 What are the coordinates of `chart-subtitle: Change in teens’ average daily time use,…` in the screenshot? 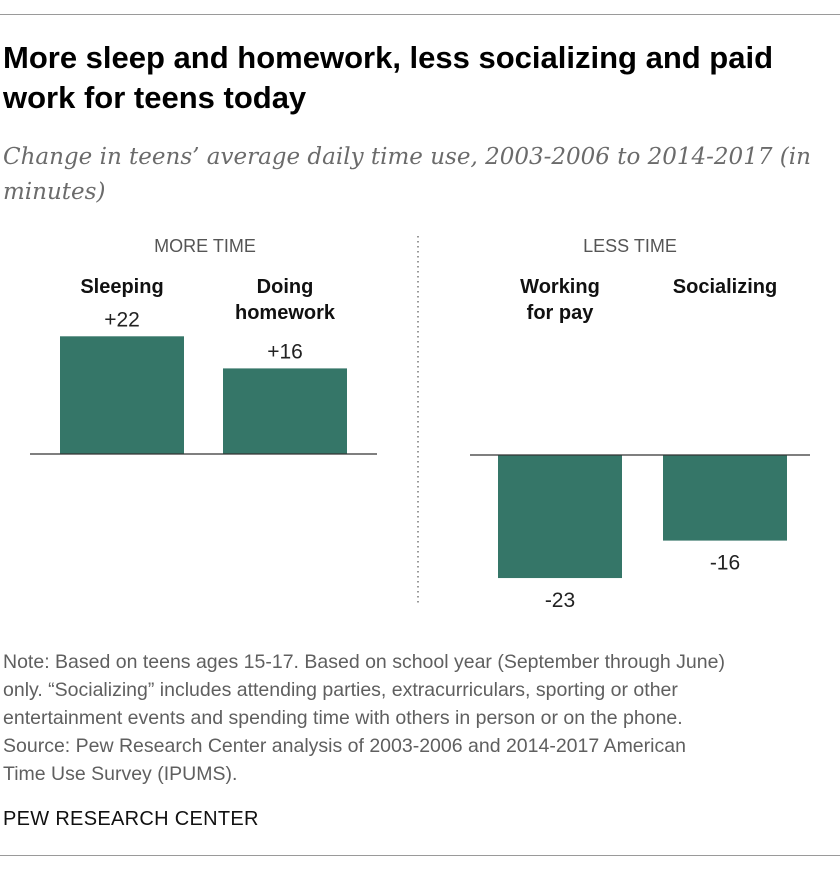 It's located at (407, 174).